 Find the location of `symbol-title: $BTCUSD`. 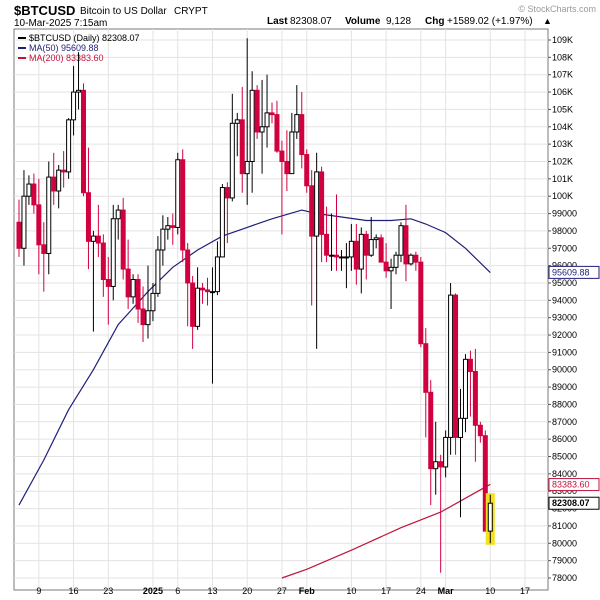

symbol-title: $BTCUSD is located at coordinates (44, 10).